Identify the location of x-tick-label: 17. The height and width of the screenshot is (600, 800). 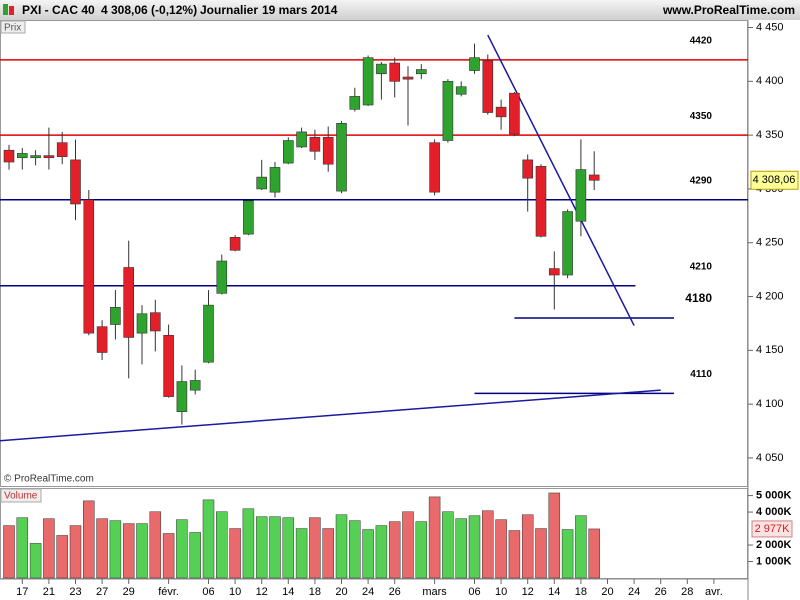
(22, 592).